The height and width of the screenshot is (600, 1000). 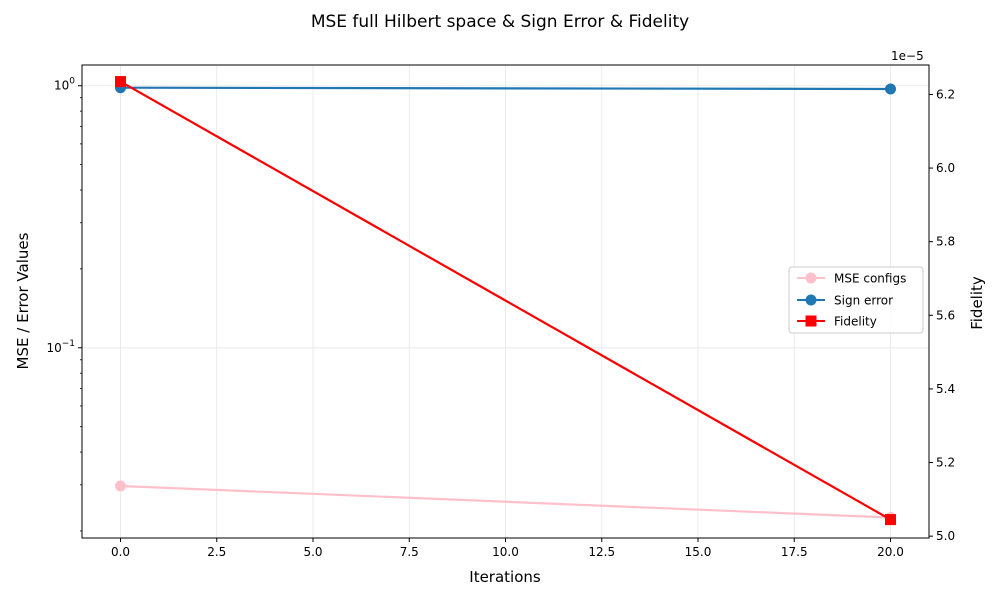 What do you see at coordinates (945, 536) in the screenshot?
I see `y-right-tick-label: 5.0` at bounding box center [945, 536].